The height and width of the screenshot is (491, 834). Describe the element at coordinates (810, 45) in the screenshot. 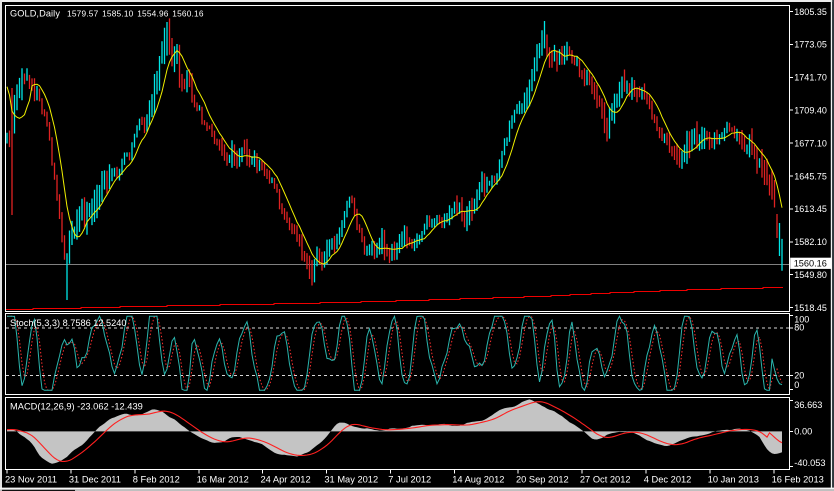

I see `svg-text: 1773.05` at that location.